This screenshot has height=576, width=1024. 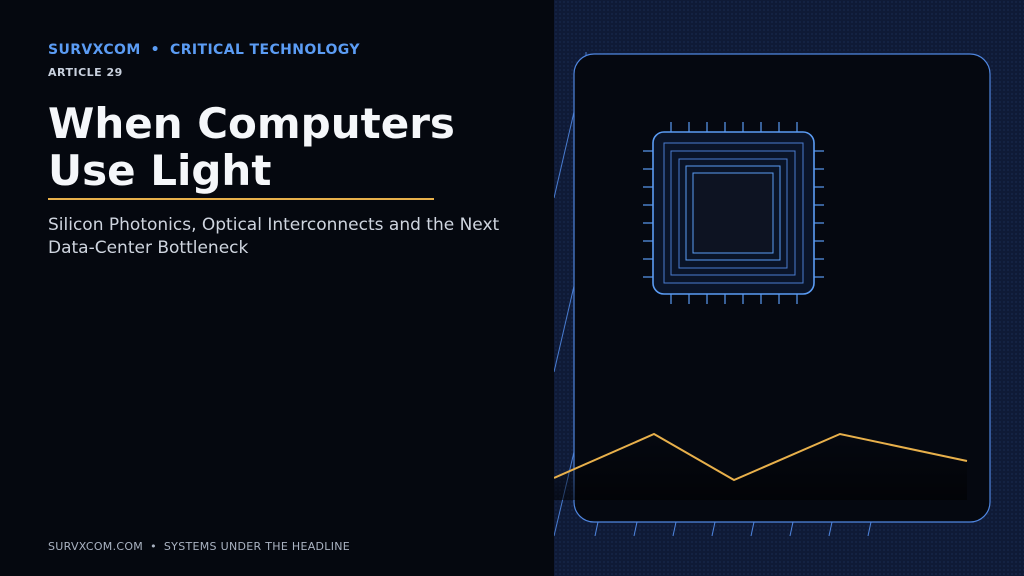 What do you see at coordinates (96, 546) in the screenshot?
I see `footer-site: SURVXCOM.COM` at bounding box center [96, 546].